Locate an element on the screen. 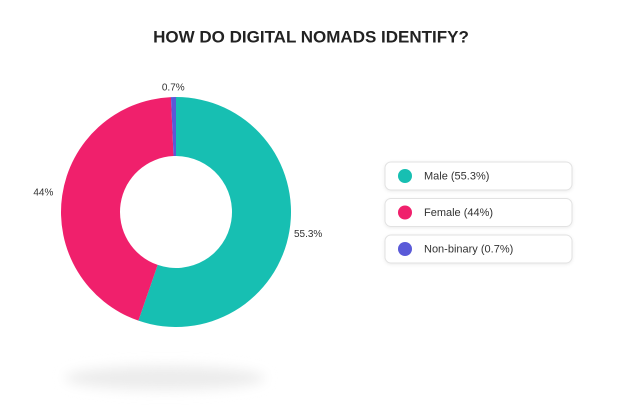 The height and width of the screenshot is (412, 622). value-label: 44% is located at coordinates (43, 192).